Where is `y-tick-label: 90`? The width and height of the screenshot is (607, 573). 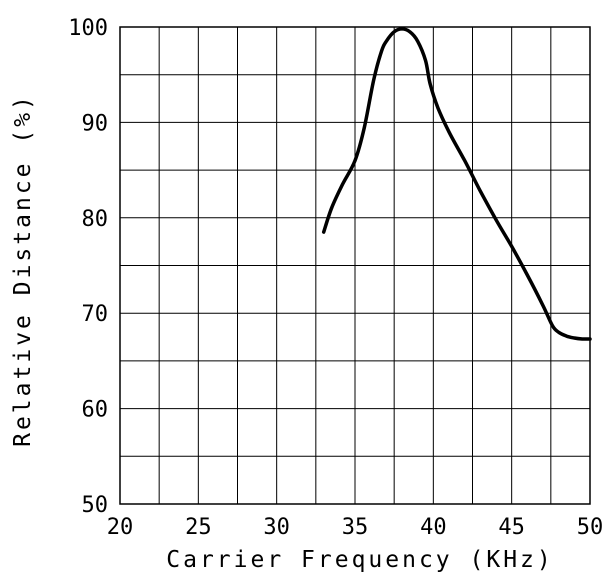
y-tick-label: 90 is located at coordinates (95, 123).